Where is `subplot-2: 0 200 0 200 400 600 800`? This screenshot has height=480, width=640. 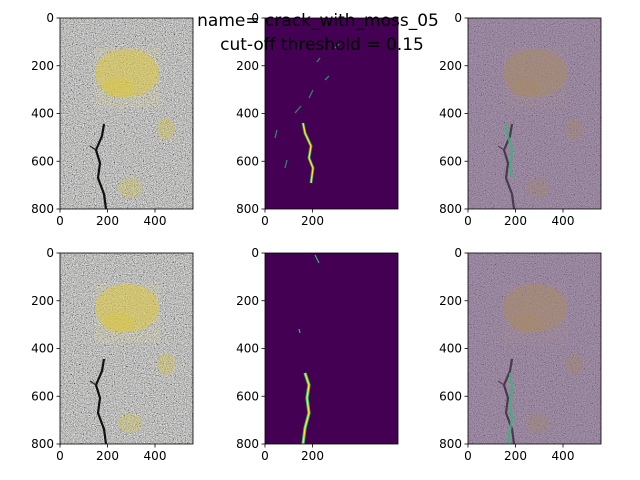 subplot-2: 0 200 0 200 400 600 800 is located at coordinates (317, 119).